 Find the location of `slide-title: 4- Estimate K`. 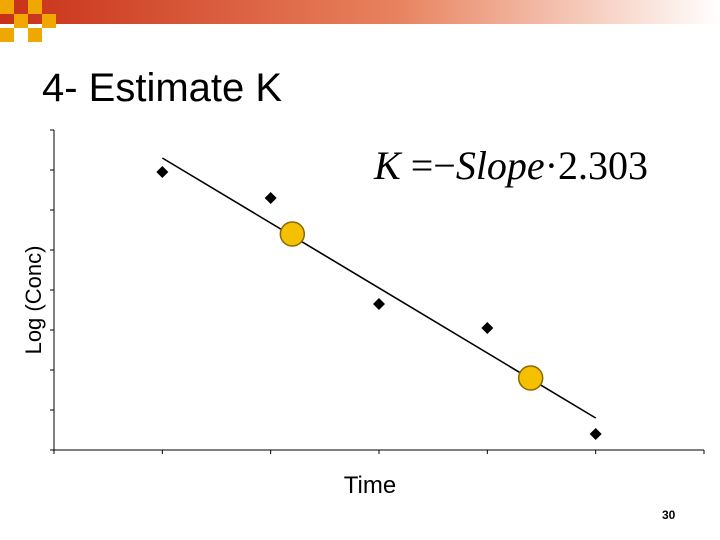

slide-title: 4- Estimate K is located at coordinates (162, 88).